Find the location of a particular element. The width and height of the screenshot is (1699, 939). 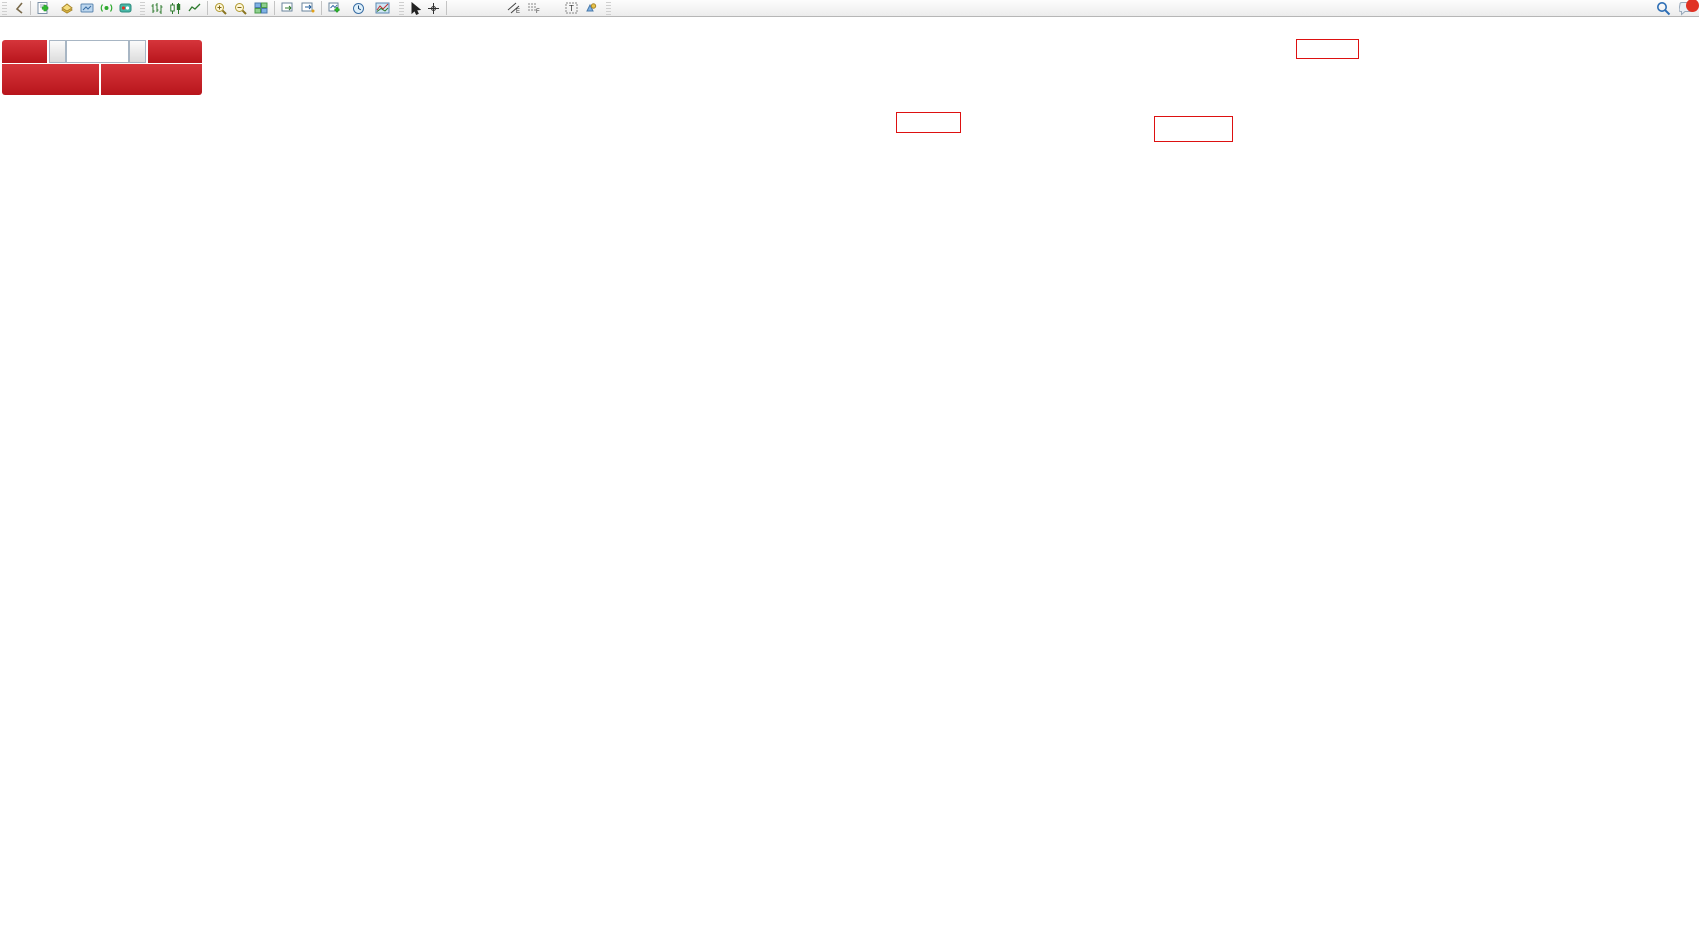

one-click-trade-panel is located at coordinates (102, 67).